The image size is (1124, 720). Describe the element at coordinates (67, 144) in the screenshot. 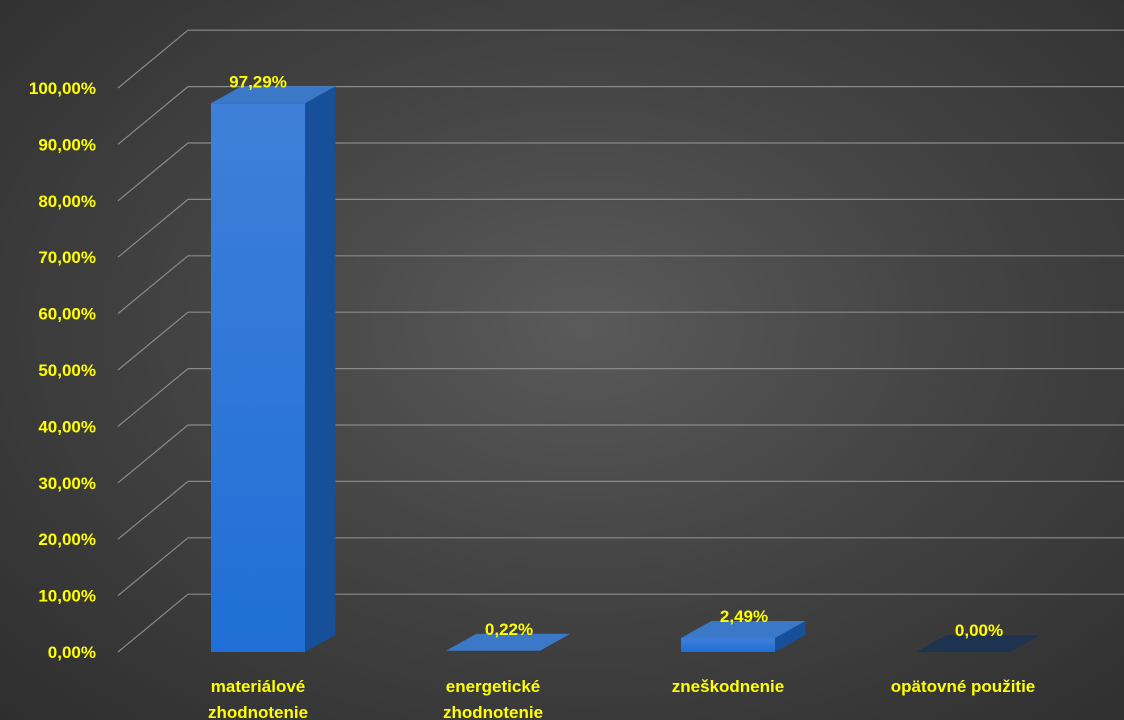

I see `y-tick-label: 90,00%` at that location.